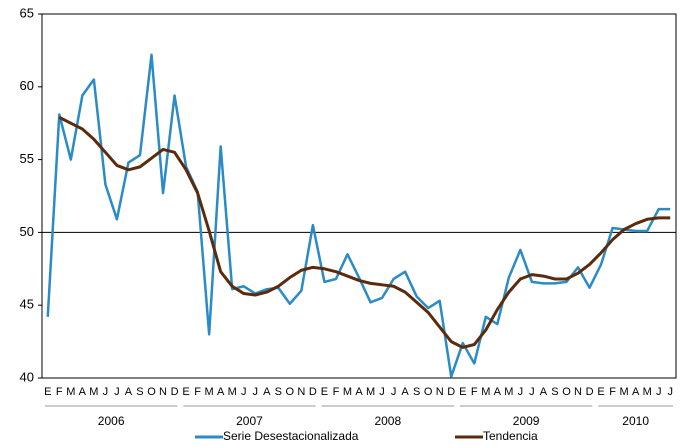 This screenshot has height=448, width=686. What do you see at coordinates (111, 421) in the screenshot?
I see `x-group-label: 2006` at bounding box center [111, 421].